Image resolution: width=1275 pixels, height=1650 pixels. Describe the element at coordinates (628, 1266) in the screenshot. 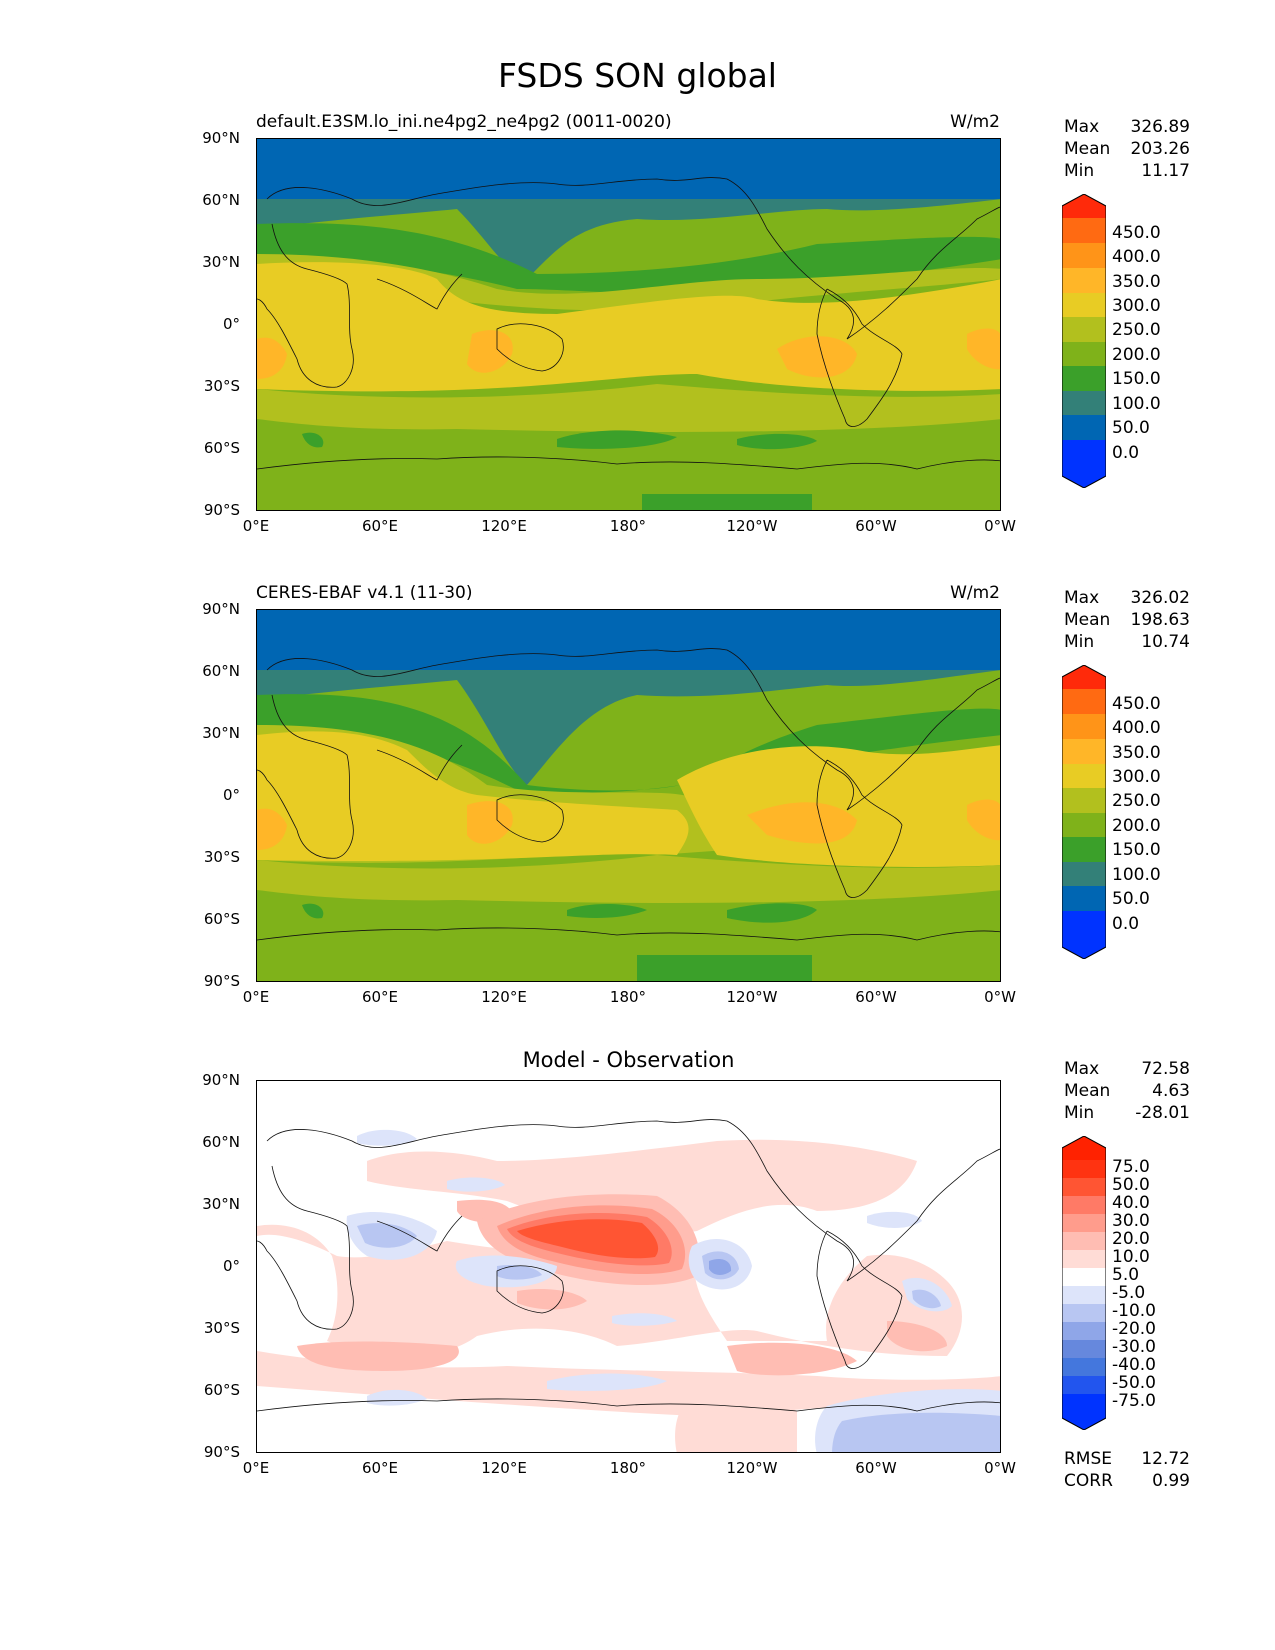

I see `map-difference` at that location.